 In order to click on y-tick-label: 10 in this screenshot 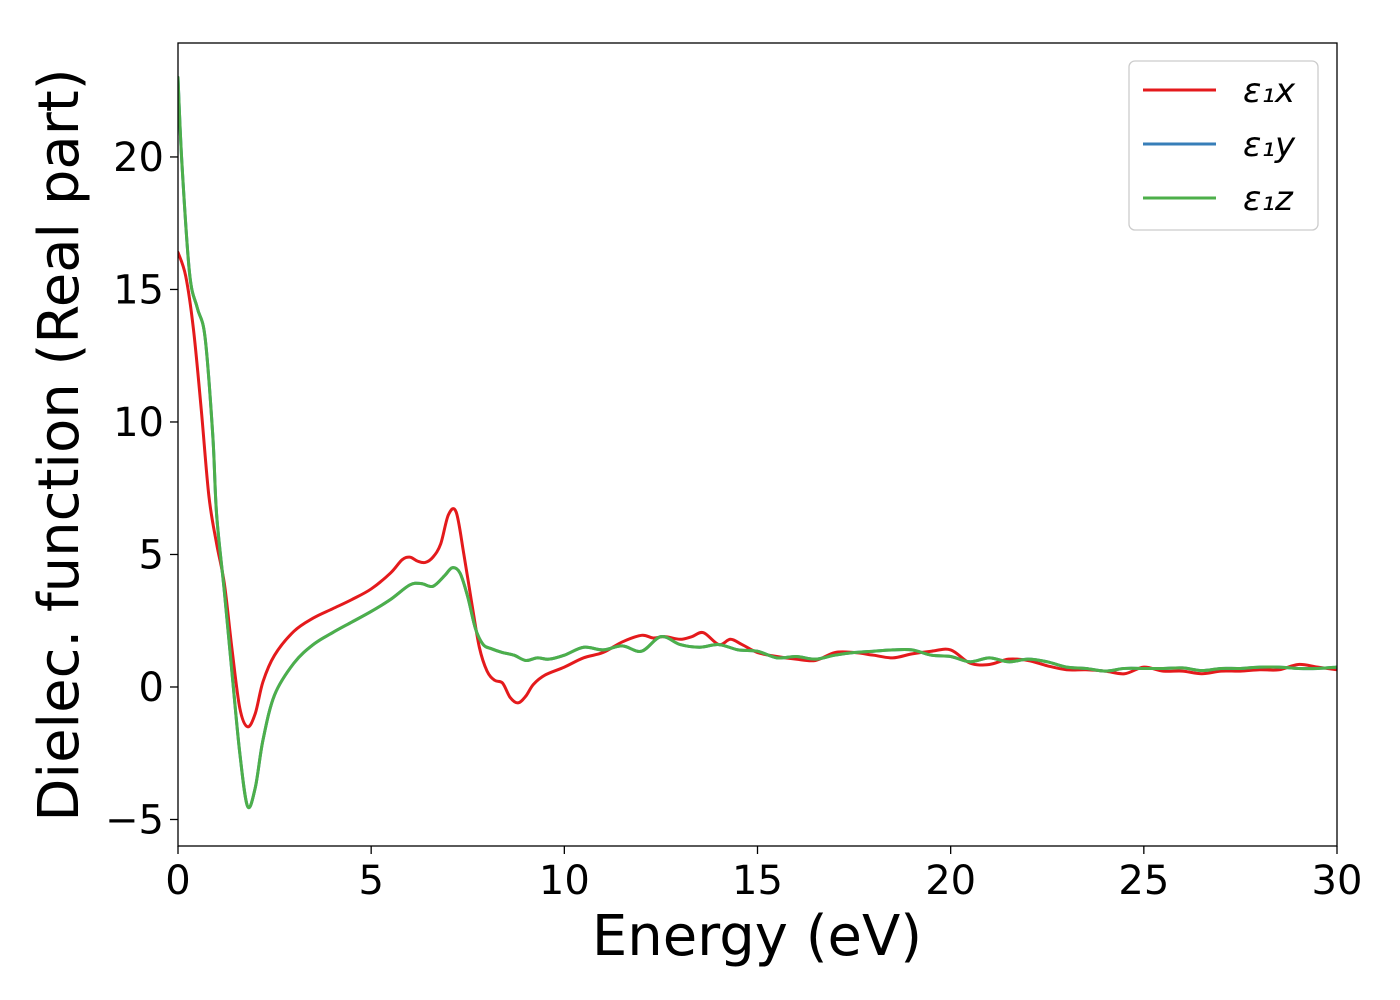, I will do `click(138, 423)`.